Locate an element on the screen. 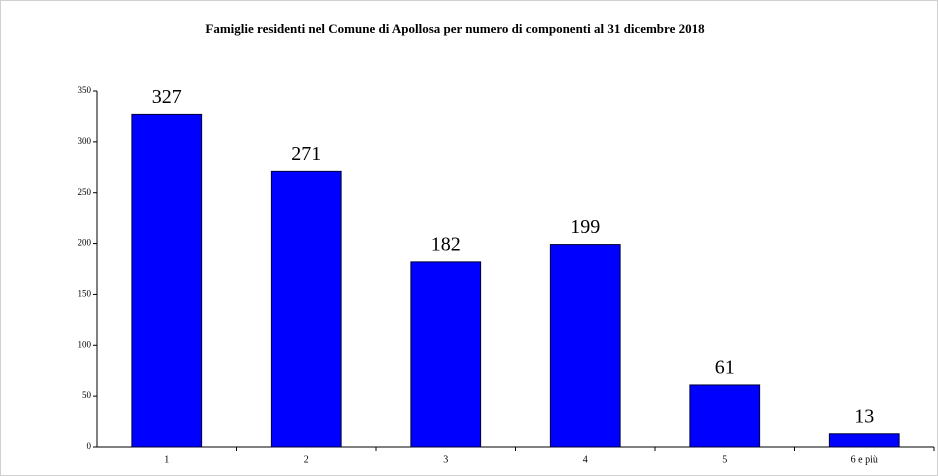  x-tick-label: 1 is located at coordinates (166, 459).